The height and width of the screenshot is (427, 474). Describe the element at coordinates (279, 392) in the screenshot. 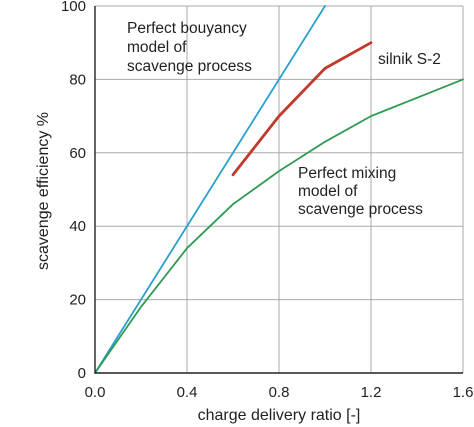

I see `x-tick-label: 0.8` at that location.